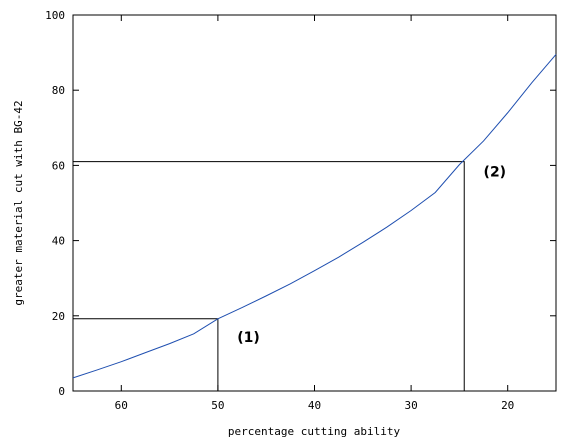 This screenshot has height=440, width=580. I want to click on annotation-label: (2), so click(495, 173).